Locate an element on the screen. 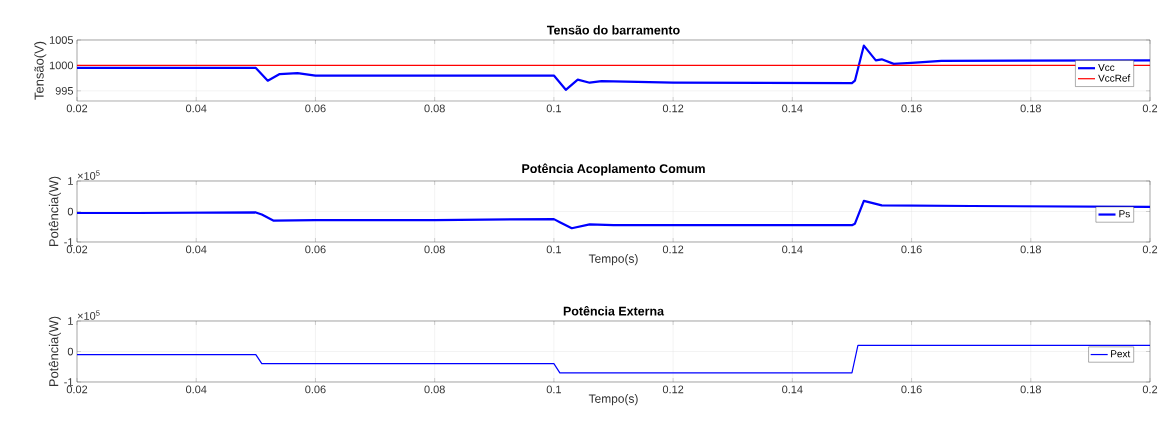 Image resolution: width=1165 pixels, height=431 pixels. legend-label: VccRef is located at coordinates (1114, 78).